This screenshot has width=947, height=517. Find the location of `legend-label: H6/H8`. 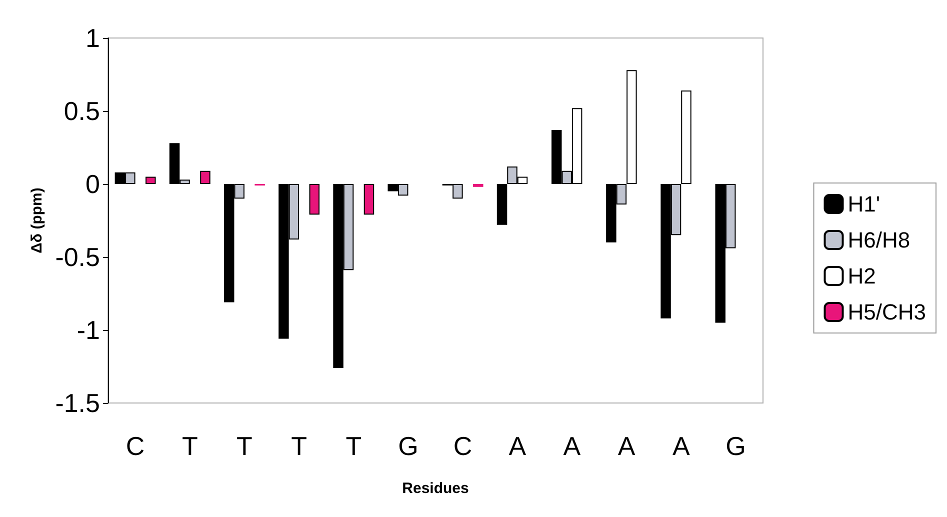

legend-label: H6/H8 is located at coordinates (879, 240).